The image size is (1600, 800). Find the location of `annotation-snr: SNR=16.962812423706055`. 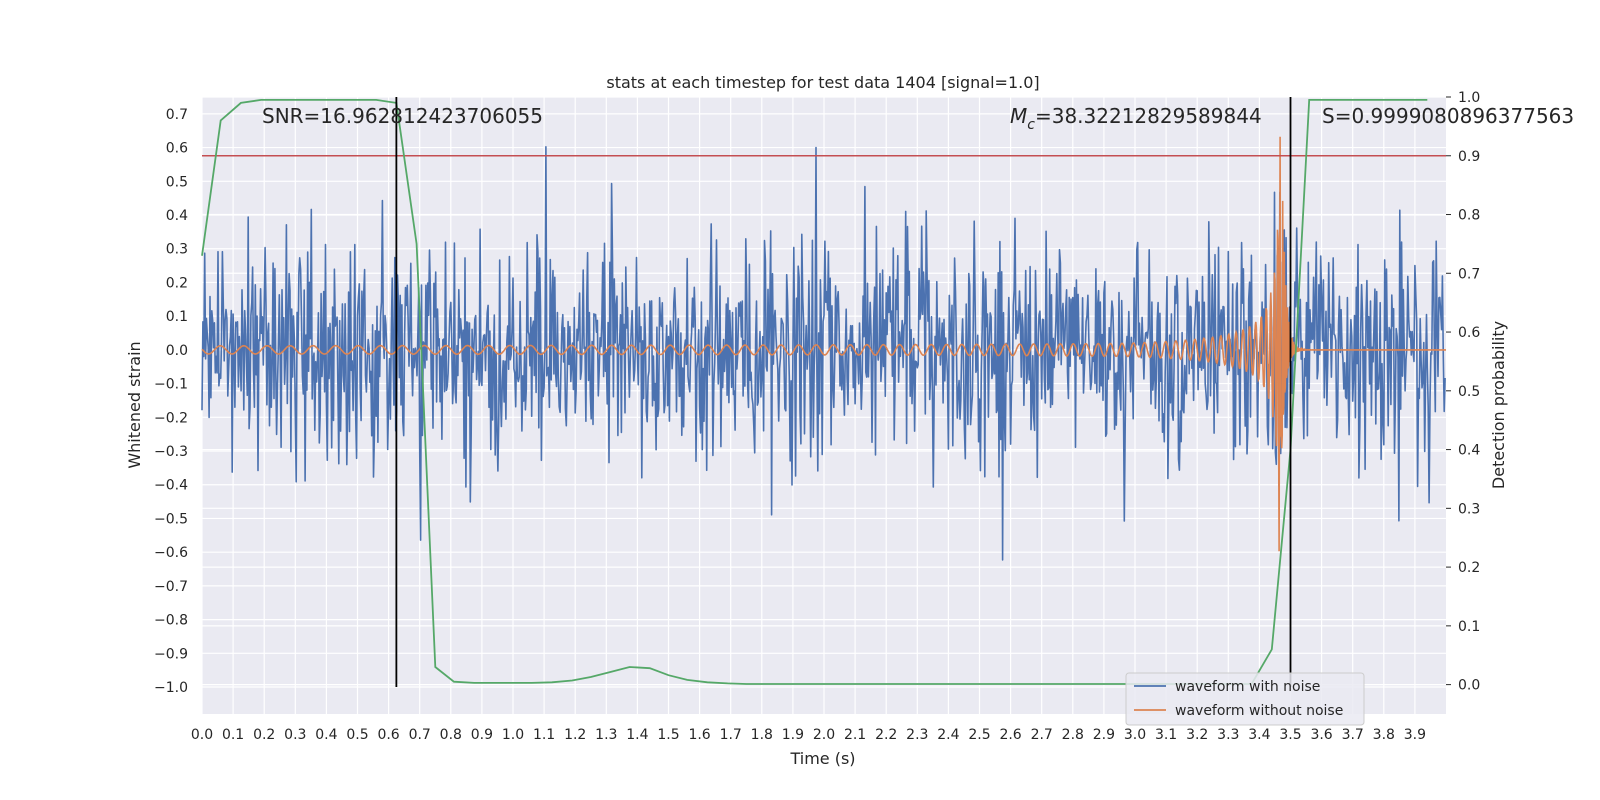

annotation-snr: SNR=16.962812423706055 is located at coordinates (402, 116).